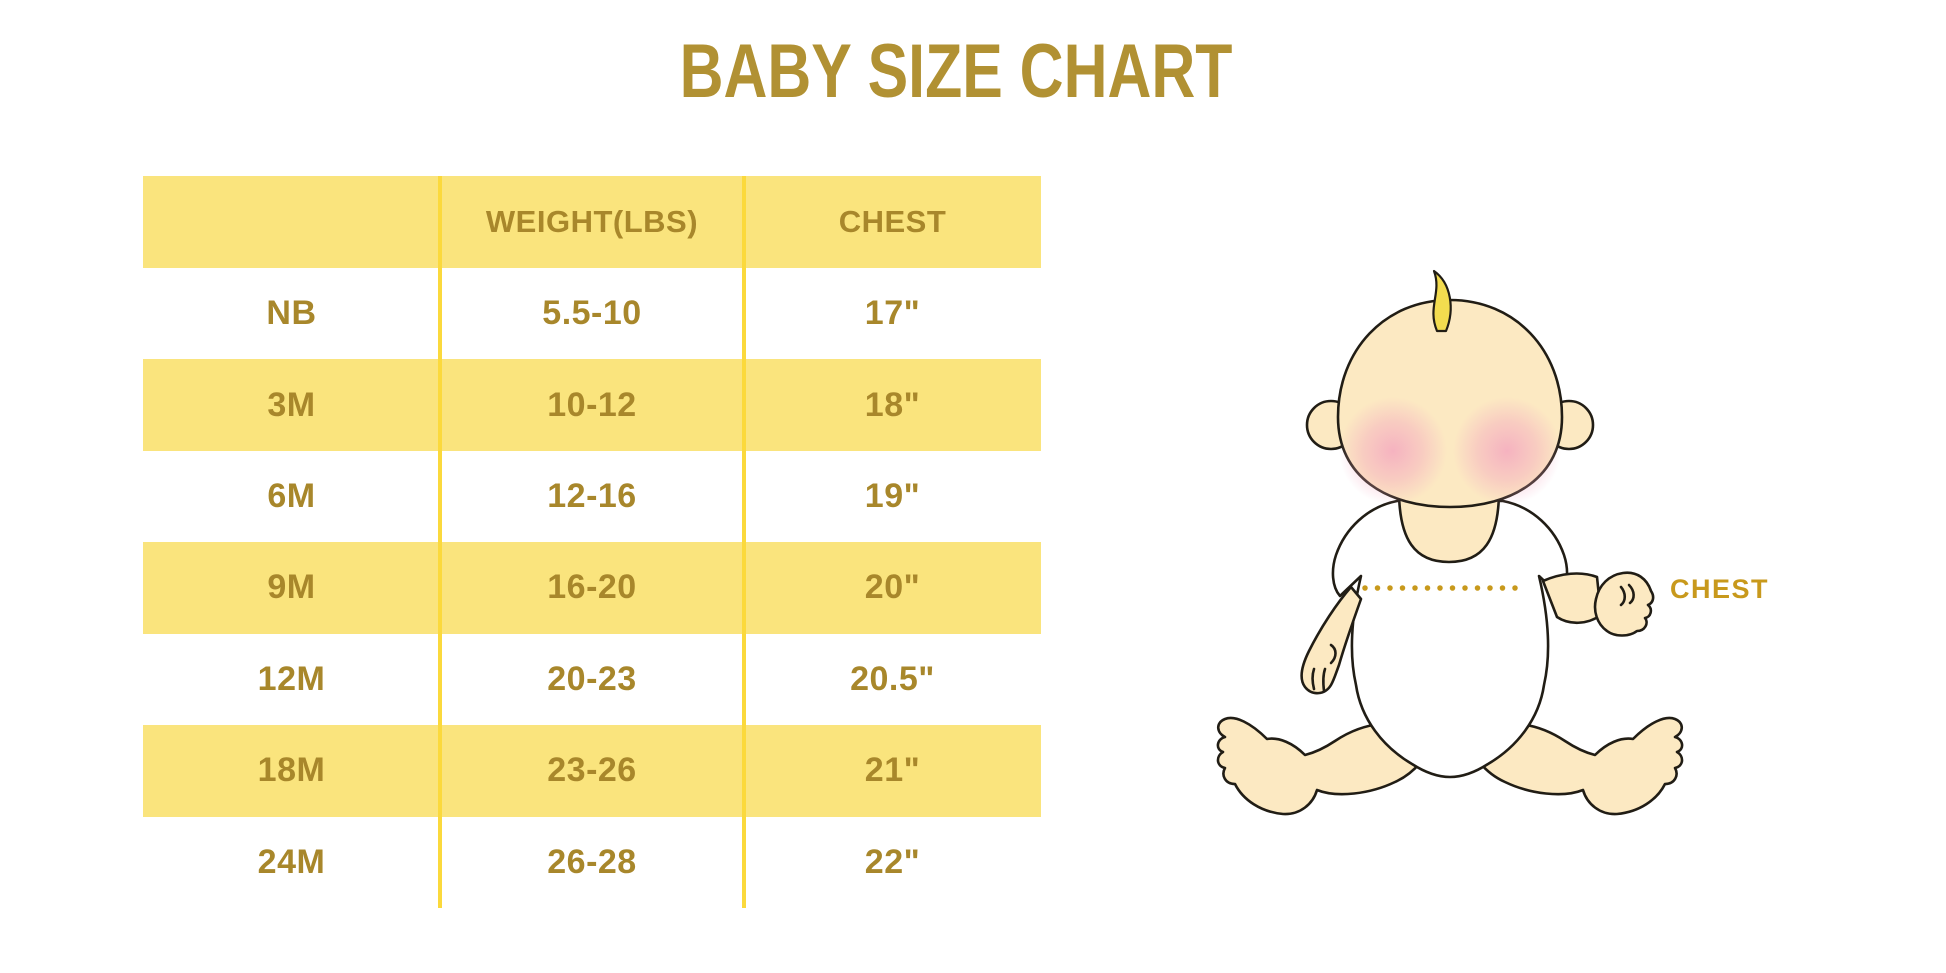 The image size is (1946, 973). I want to click on table-cell-chest: 21", so click(892, 770).